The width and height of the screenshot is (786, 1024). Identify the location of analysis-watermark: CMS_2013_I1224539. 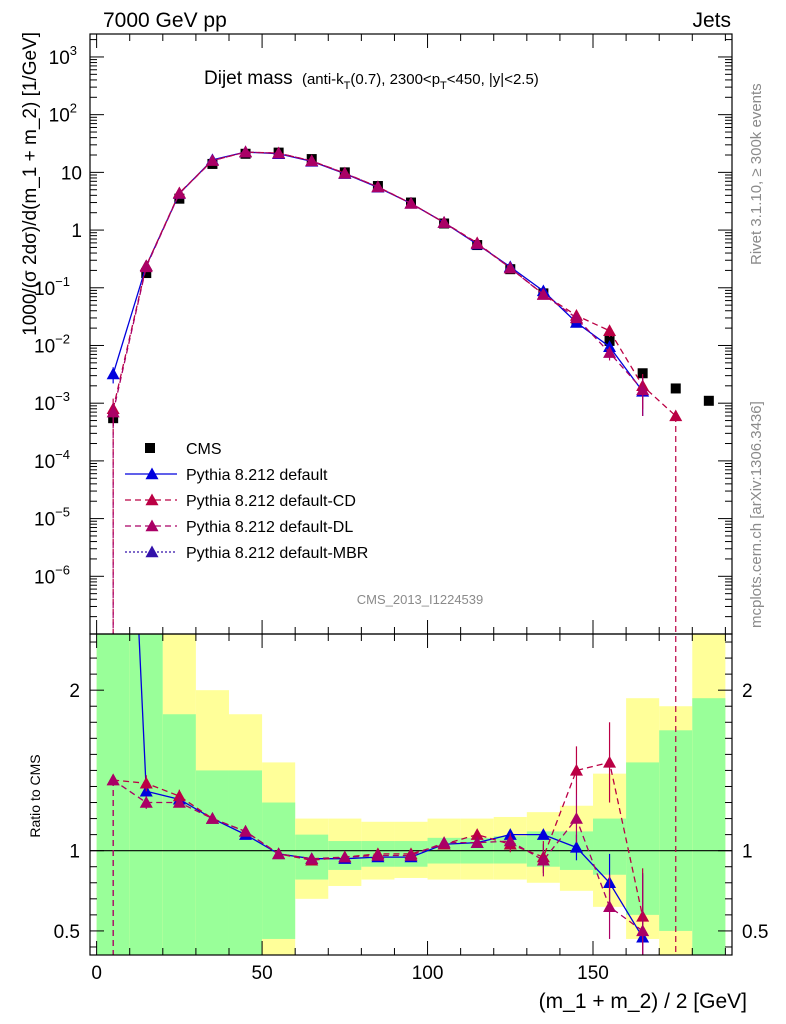
(420, 599).